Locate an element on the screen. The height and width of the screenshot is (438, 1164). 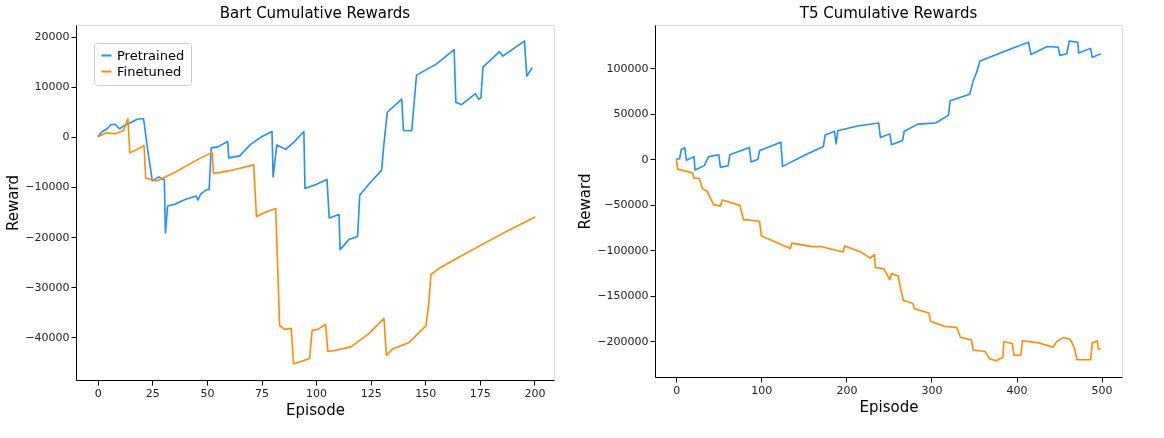
x-tick-label: 400 is located at coordinates (1017, 390).